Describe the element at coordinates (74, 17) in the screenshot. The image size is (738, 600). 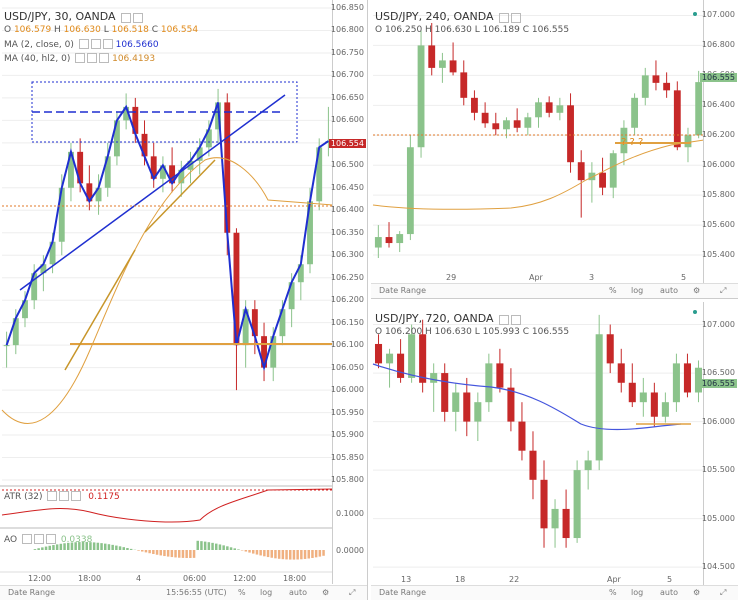
I see `chart-title: USD/JPY, 30, OANDA` at that location.